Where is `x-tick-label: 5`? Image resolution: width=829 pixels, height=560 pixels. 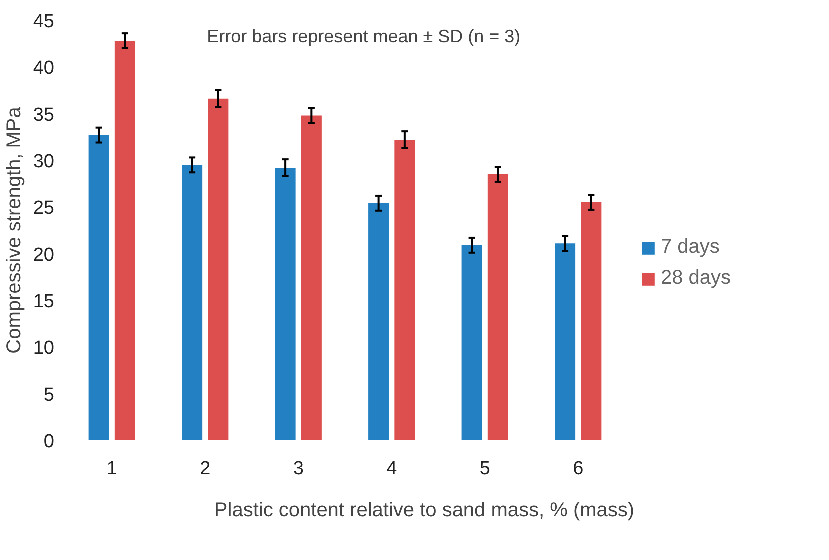 x-tick-label: 5 is located at coordinates (485, 469).